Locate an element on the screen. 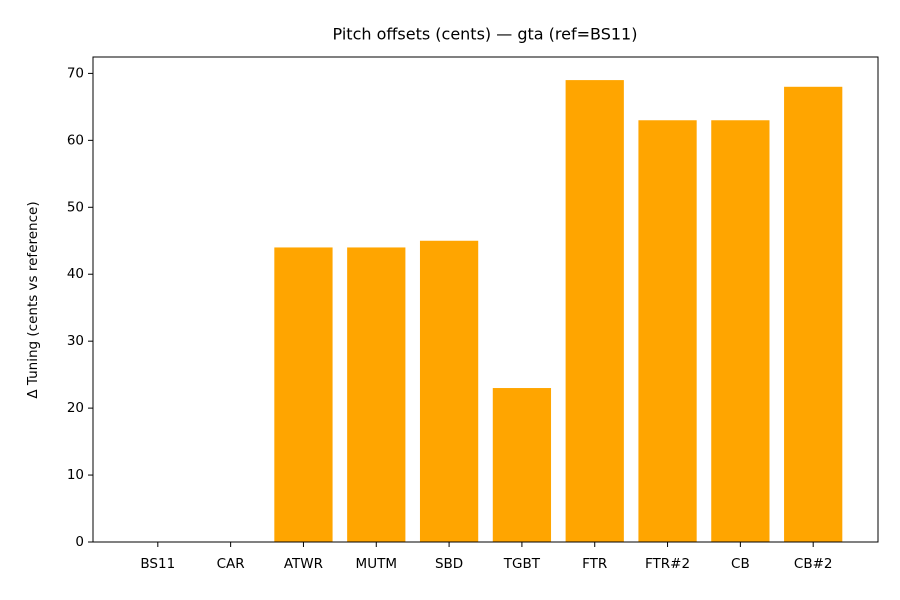 This screenshot has width=900, height=600. y-tick-label: 0 is located at coordinates (79, 542).